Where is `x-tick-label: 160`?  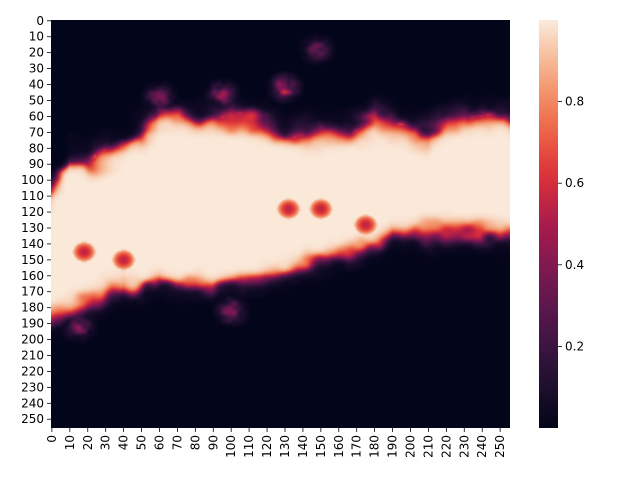 x-tick-label: 160 is located at coordinates (339, 446).